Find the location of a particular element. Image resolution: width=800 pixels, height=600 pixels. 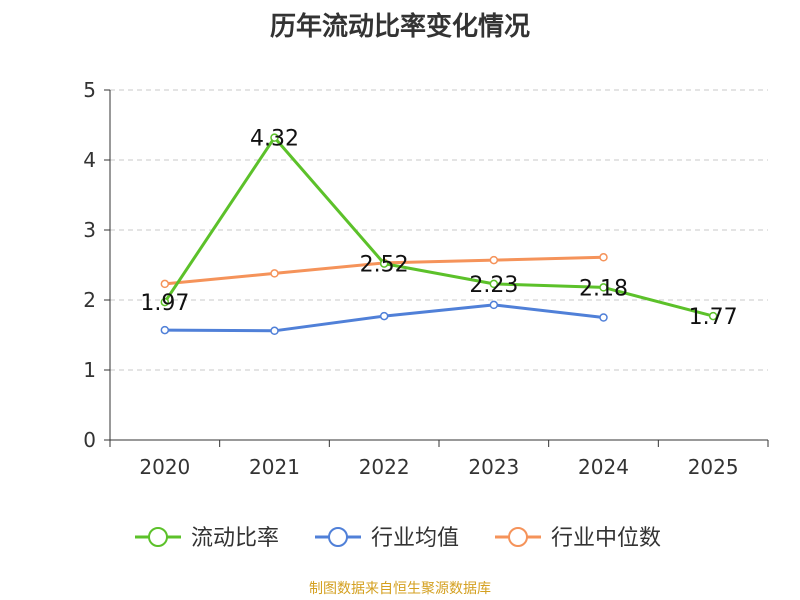

x-tick-label: 2025 is located at coordinates (713, 467).